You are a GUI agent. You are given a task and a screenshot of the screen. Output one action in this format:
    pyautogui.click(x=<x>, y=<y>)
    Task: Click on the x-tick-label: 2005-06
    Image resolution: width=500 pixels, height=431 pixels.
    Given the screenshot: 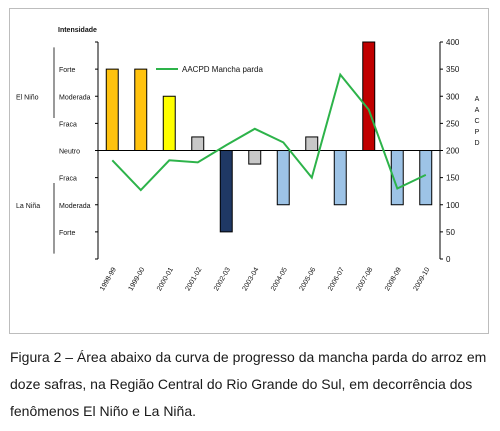 What is the action you would take?
    pyautogui.click(x=308, y=279)
    